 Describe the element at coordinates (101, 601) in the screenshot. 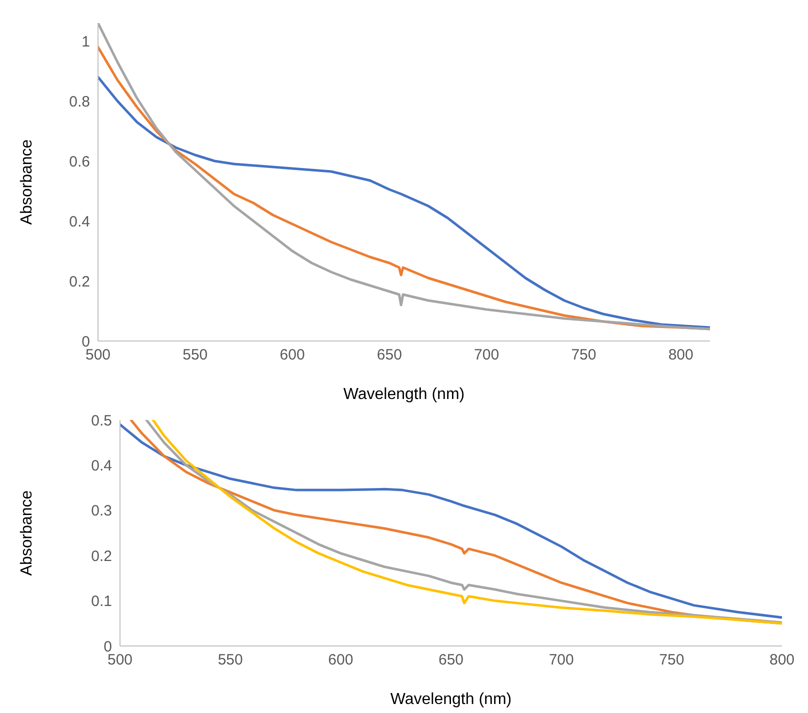

I see `y-tick-label: 0.1` at that location.